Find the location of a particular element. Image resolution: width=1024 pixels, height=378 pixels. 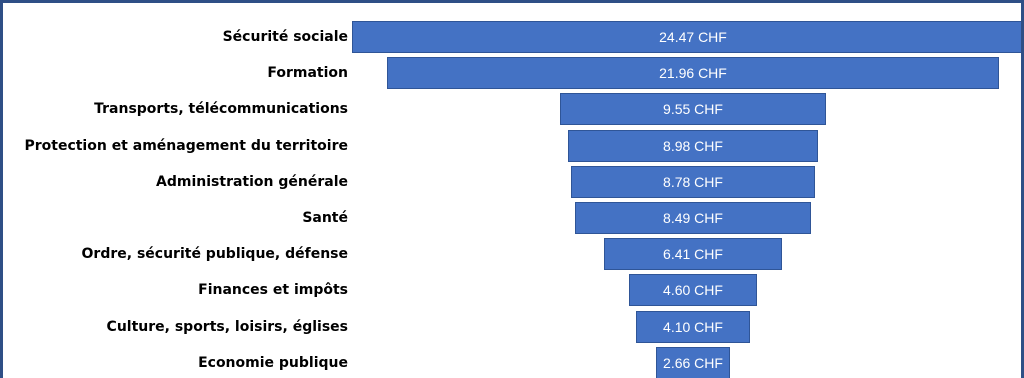

data-label: 9.55 CHF is located at coordinates (693, 109).